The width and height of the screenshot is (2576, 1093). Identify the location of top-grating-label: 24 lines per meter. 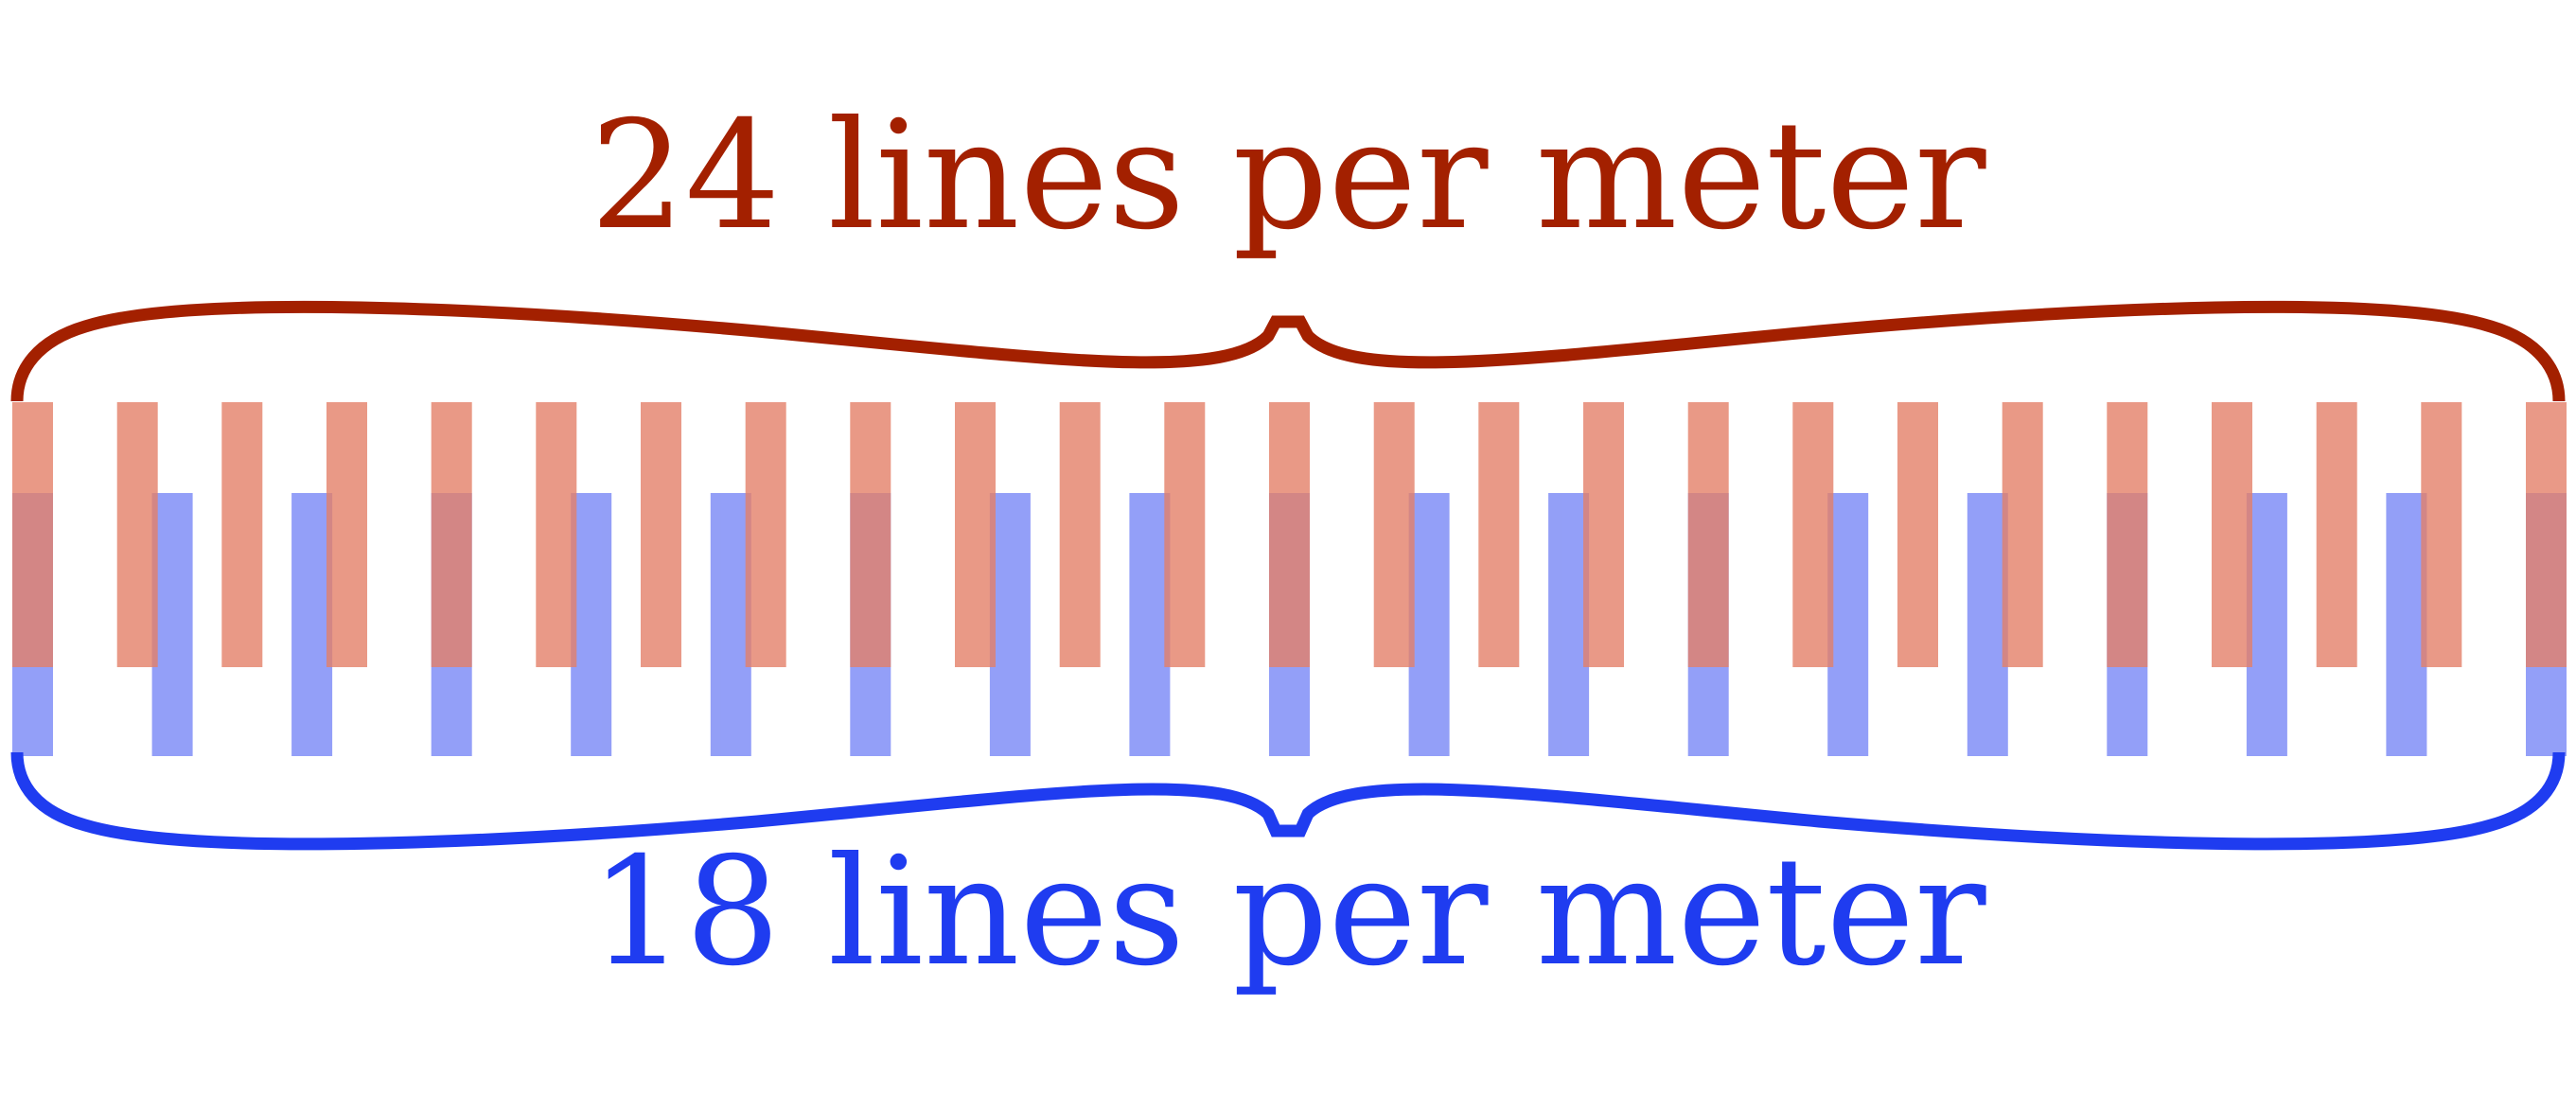
(1288, 176).